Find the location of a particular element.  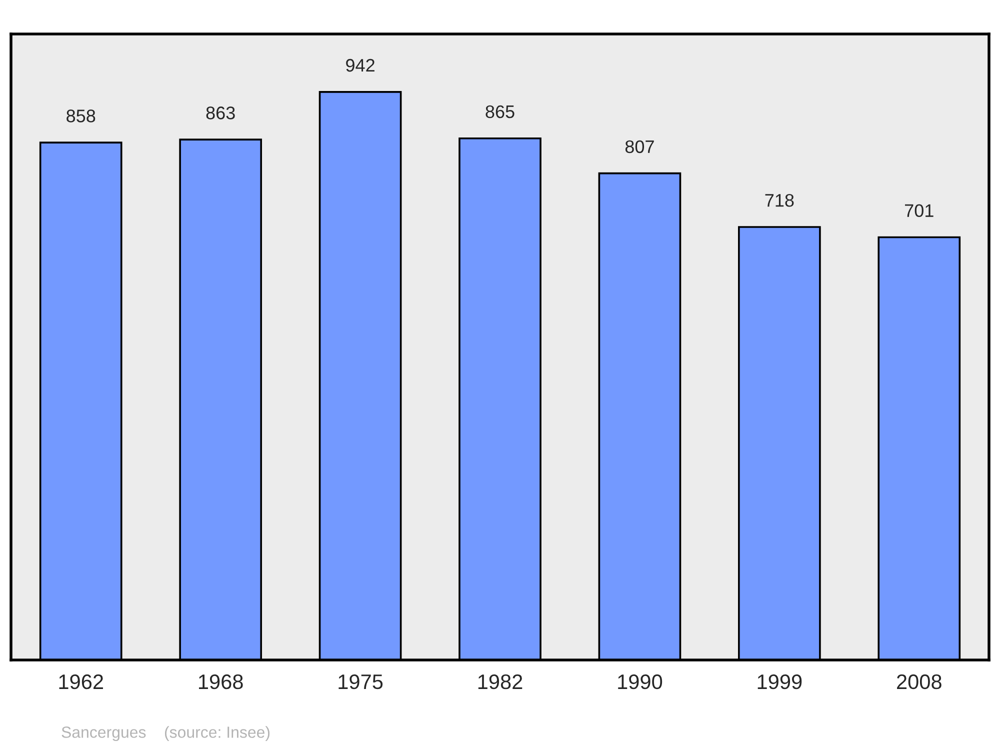

data-label: 718 is located at coordinates (779, 200).